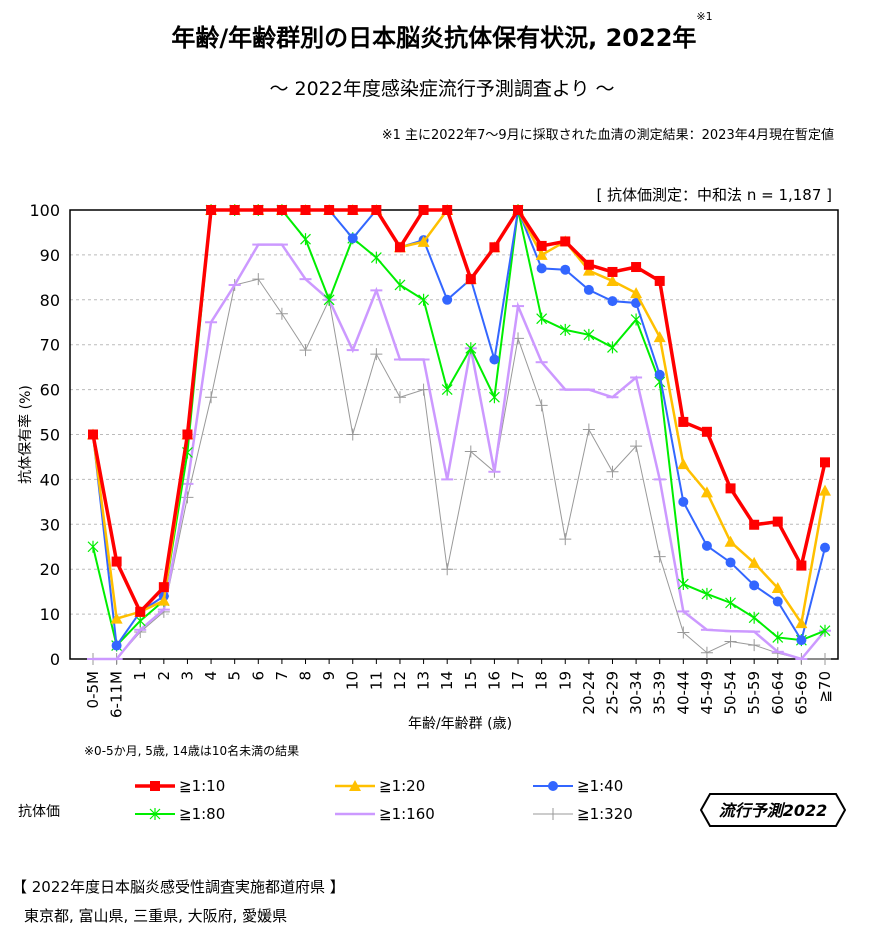 The image size is (884, 931). Describe the element at coordinates (683, 693) in the screenshot. I see `x-tick-label: 40-44` at that location.